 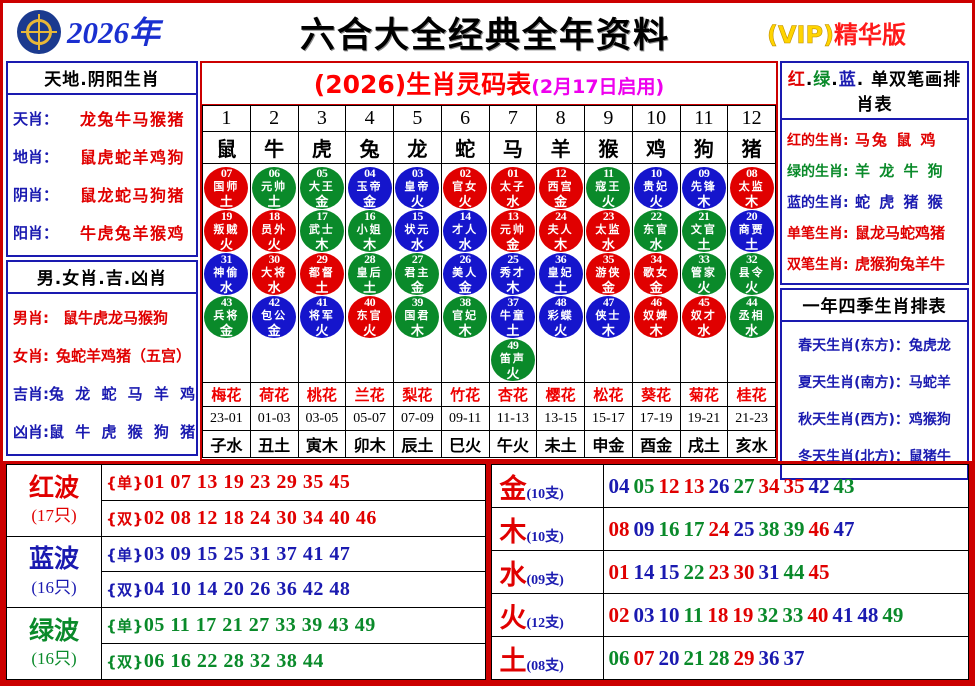 What do you see at coordinates (703, 188) in the screenshot?
I see `lottery-ball: 09 先锋木` at bounding box center [703, 188].